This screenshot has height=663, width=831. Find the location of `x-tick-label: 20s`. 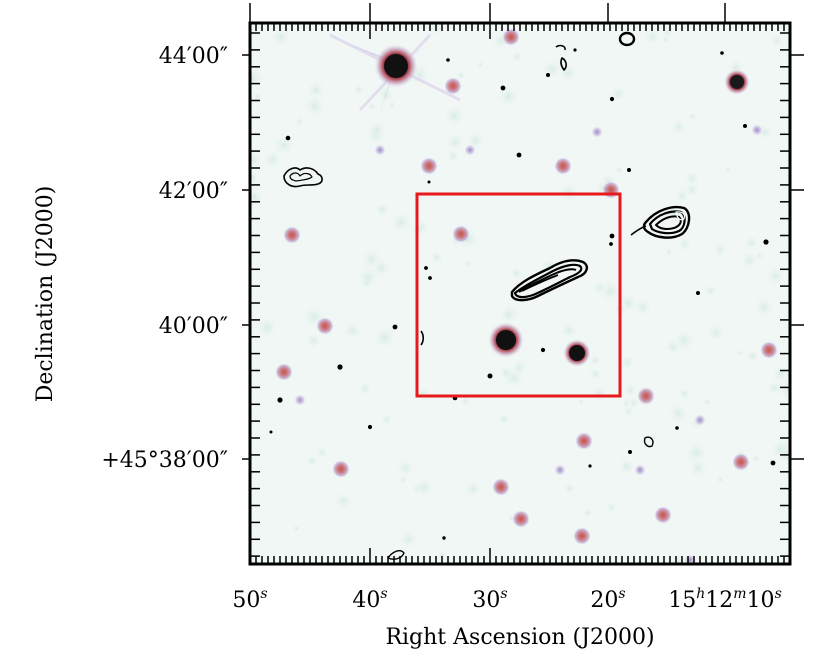

x-tick-label: 20s is located at coordinates (607, 599).